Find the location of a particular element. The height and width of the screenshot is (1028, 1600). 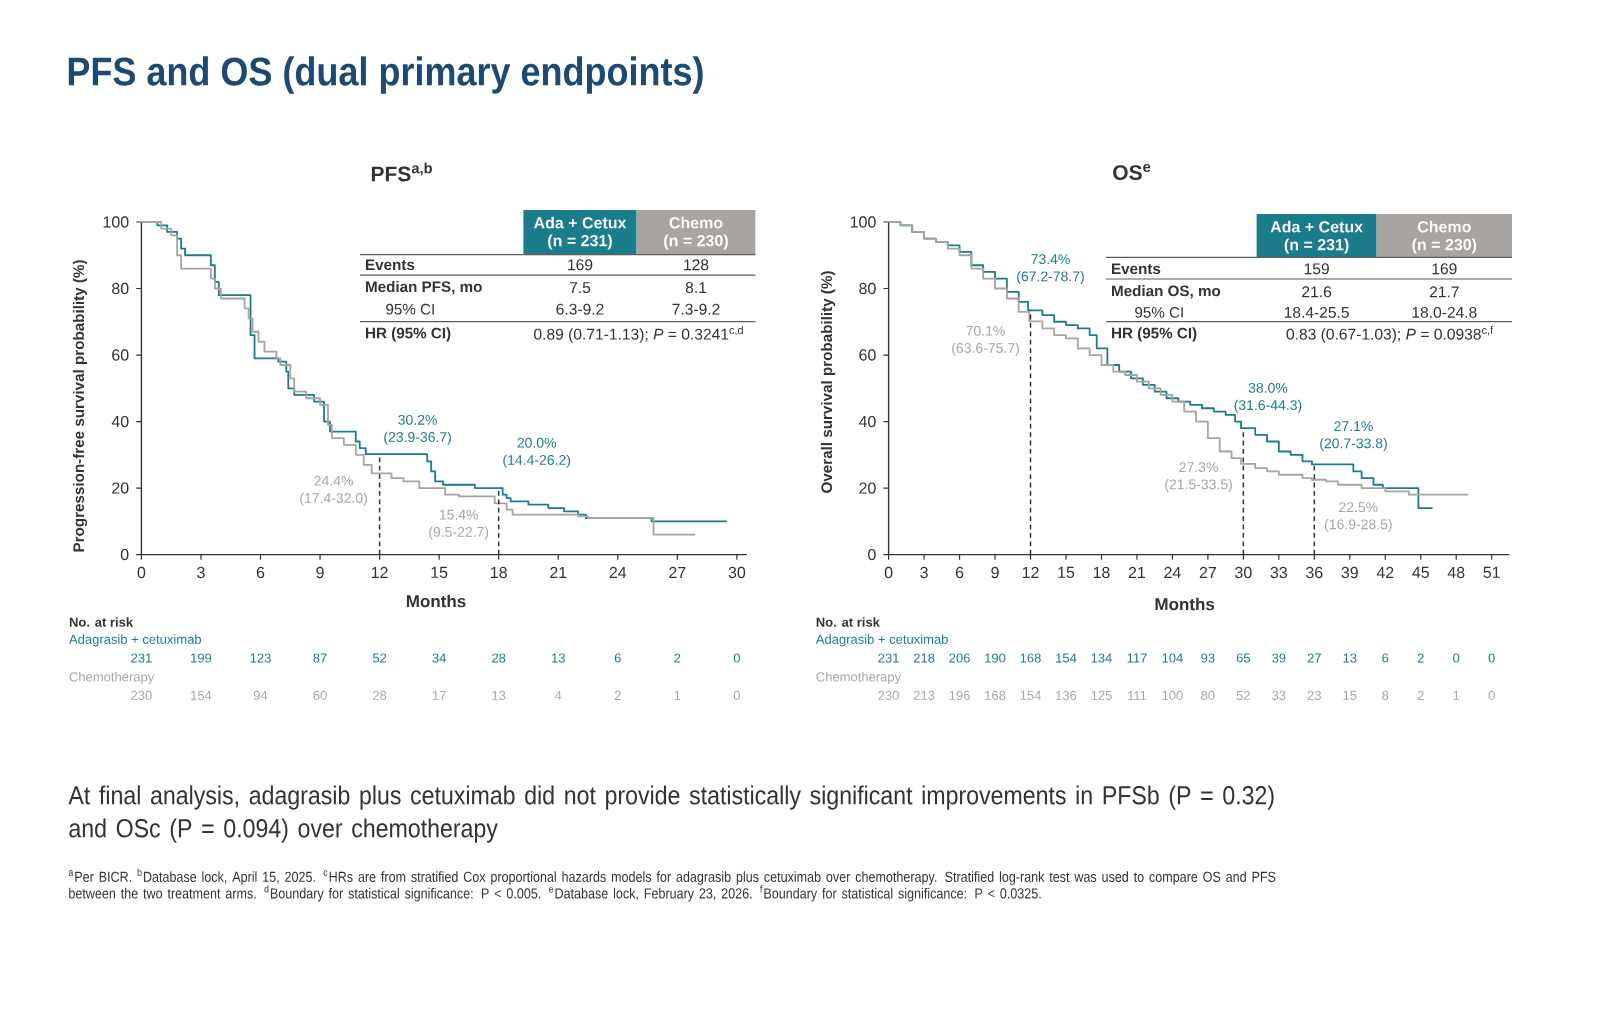

x-tick-label: 36 is located at coordinates (1314, 572).